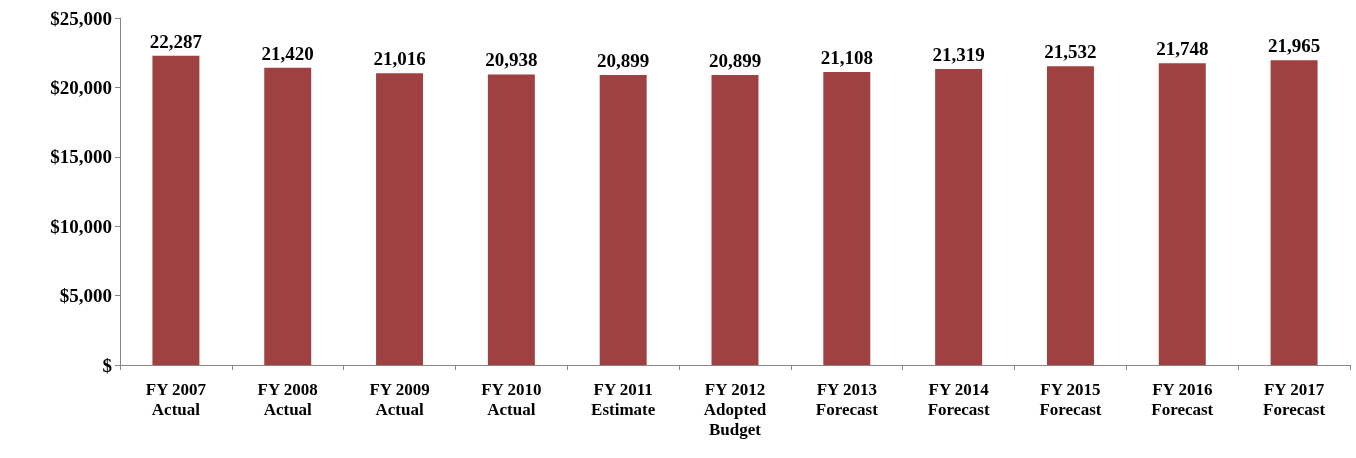  Describe the element at coordinates (399, 399) in the screenshot. I see `x-tick-label: FY 2009 Actual` at that location.